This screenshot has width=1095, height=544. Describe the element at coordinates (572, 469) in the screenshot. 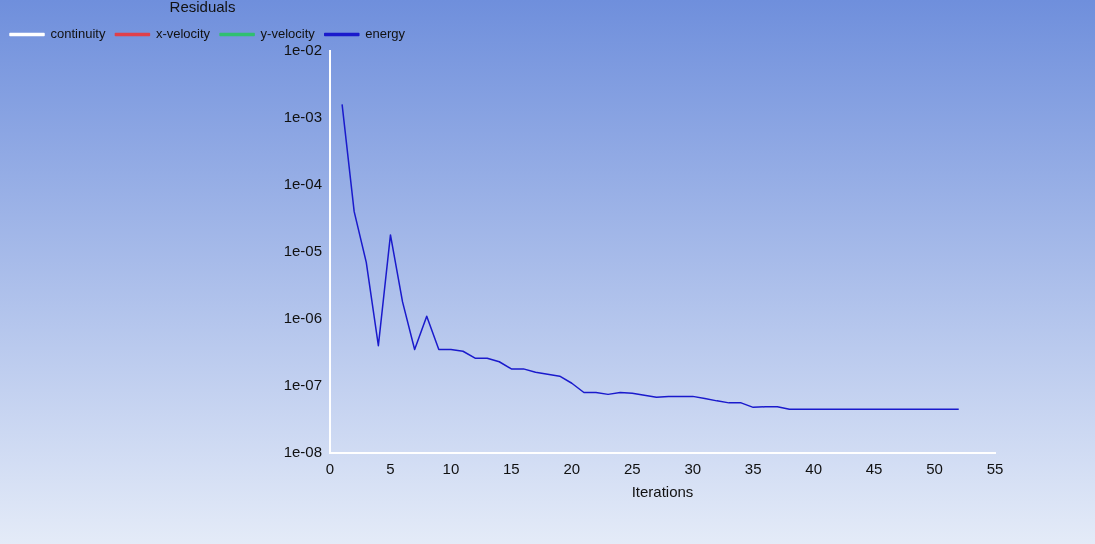

I see `x-tick-label: 20` at that location.